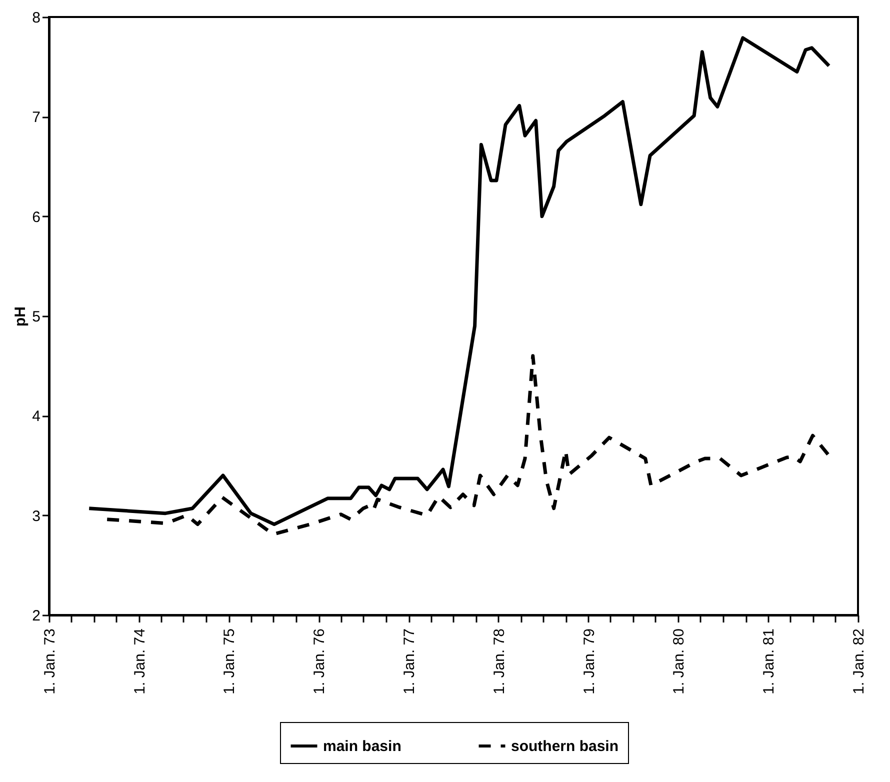  What do you see at coordinates (679, 661) in the screenshot?
I see `x-tick-label: 1. Jan. 80` at bounding box center [679, 661].